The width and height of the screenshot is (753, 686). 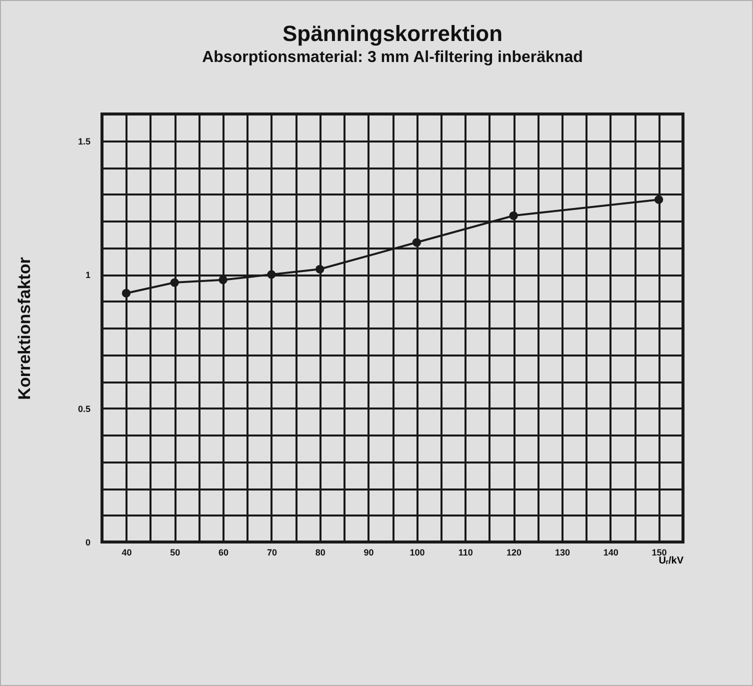 I want to click on y-tick-label: 0.5, so click(x=84, y=409).